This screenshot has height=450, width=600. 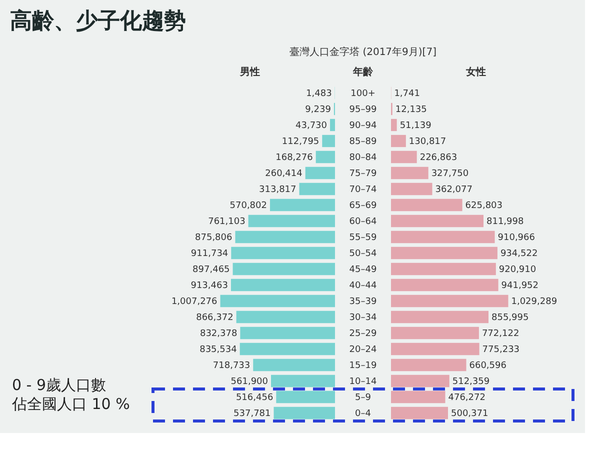 What do you see at coordinates (227, 222) in the screenshot?
I see `data-label: 761,103` at bounding box center [227, 222].